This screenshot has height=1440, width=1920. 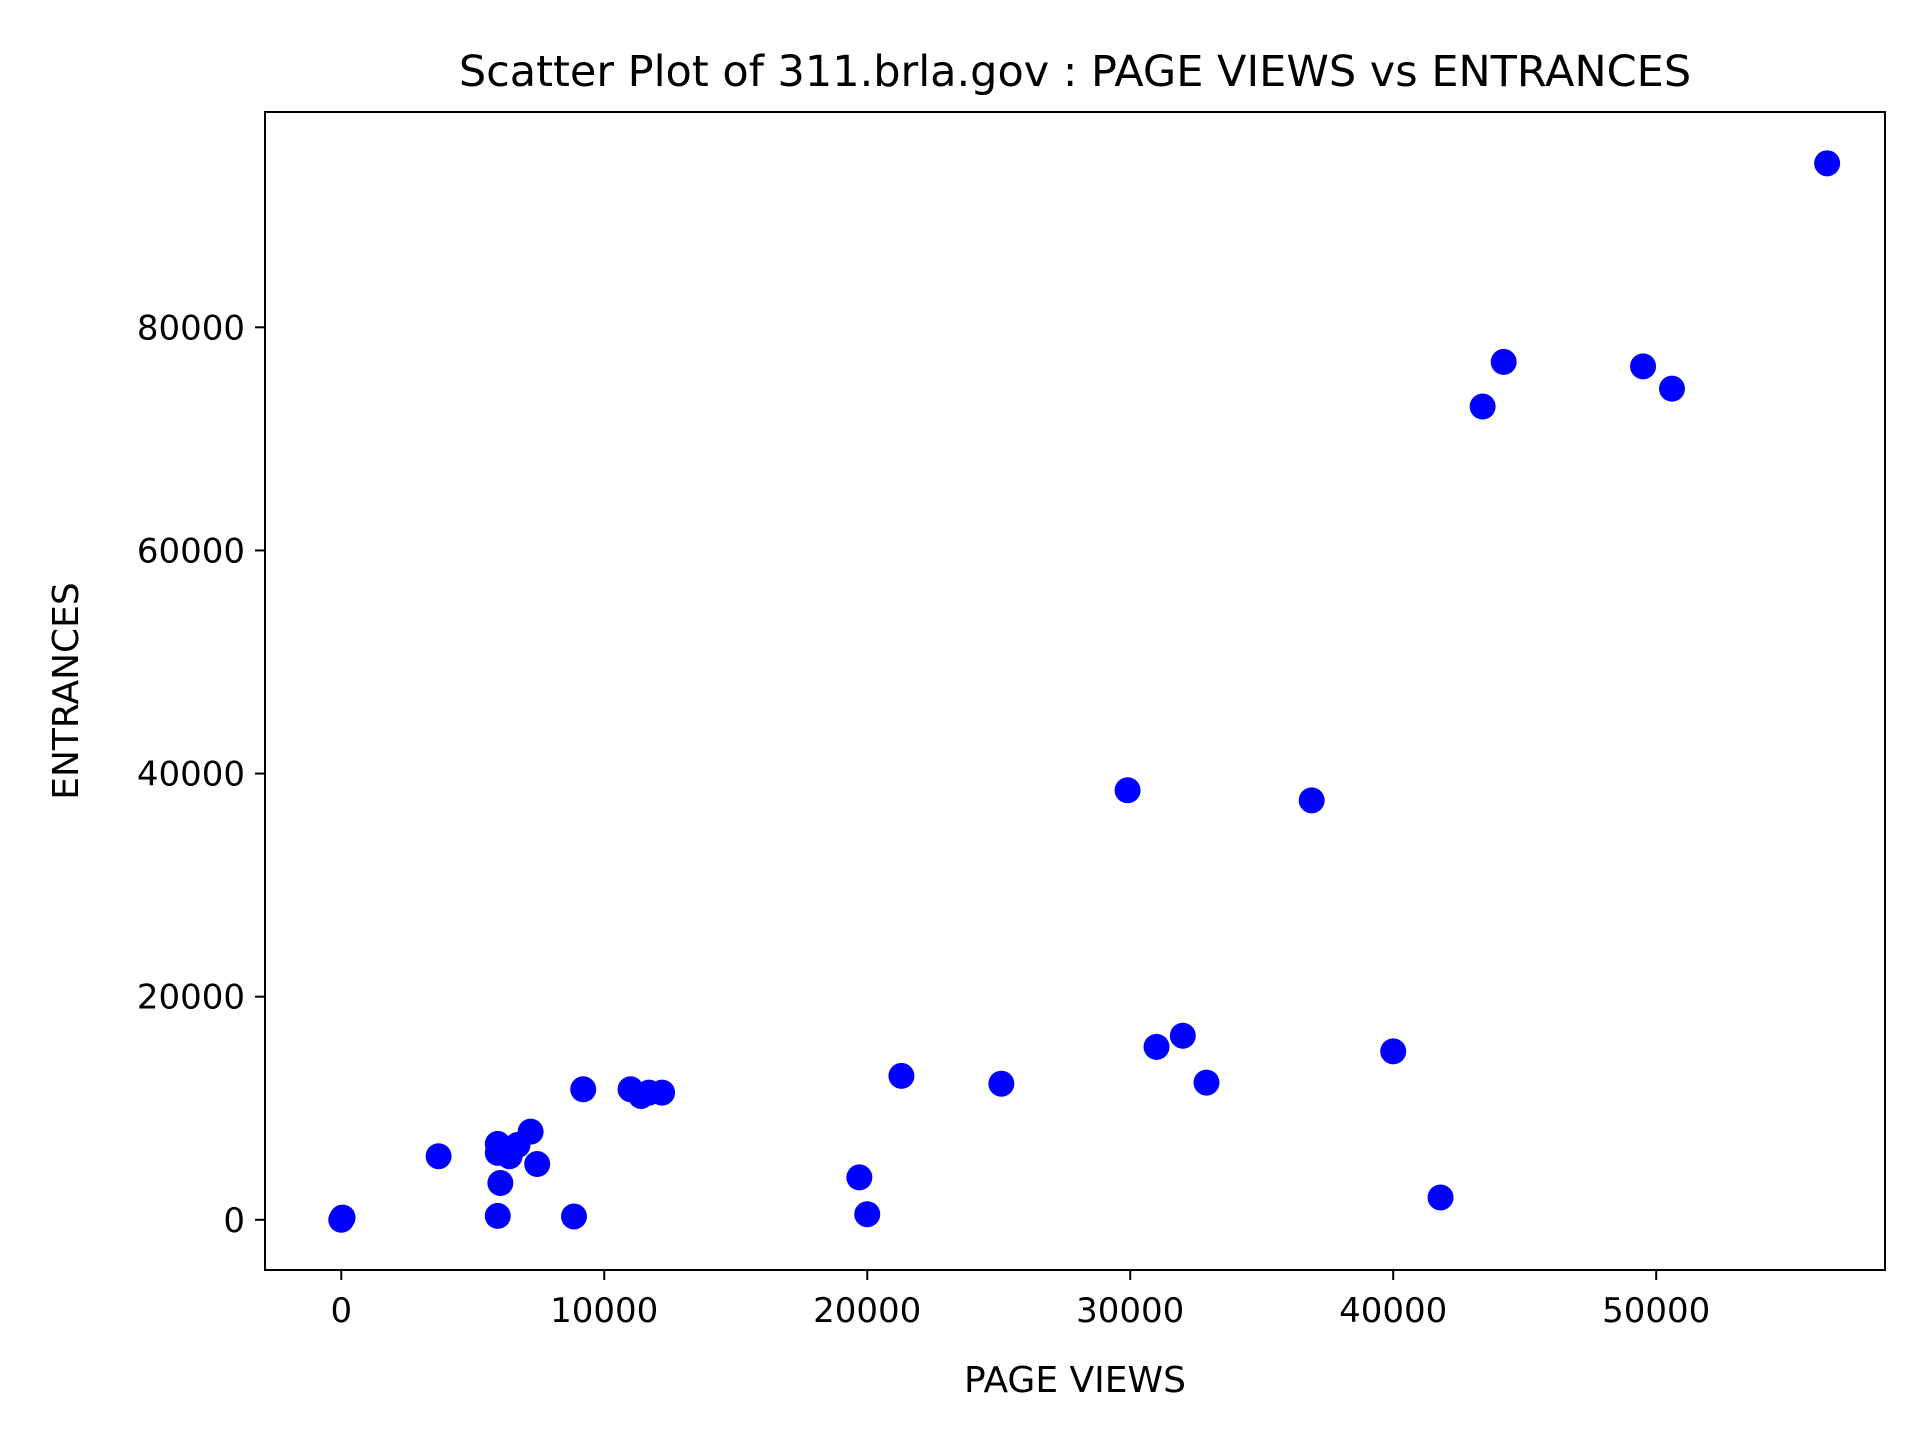 I want to click on x-tick-label: 50000, so click(x=1656, y=1311).